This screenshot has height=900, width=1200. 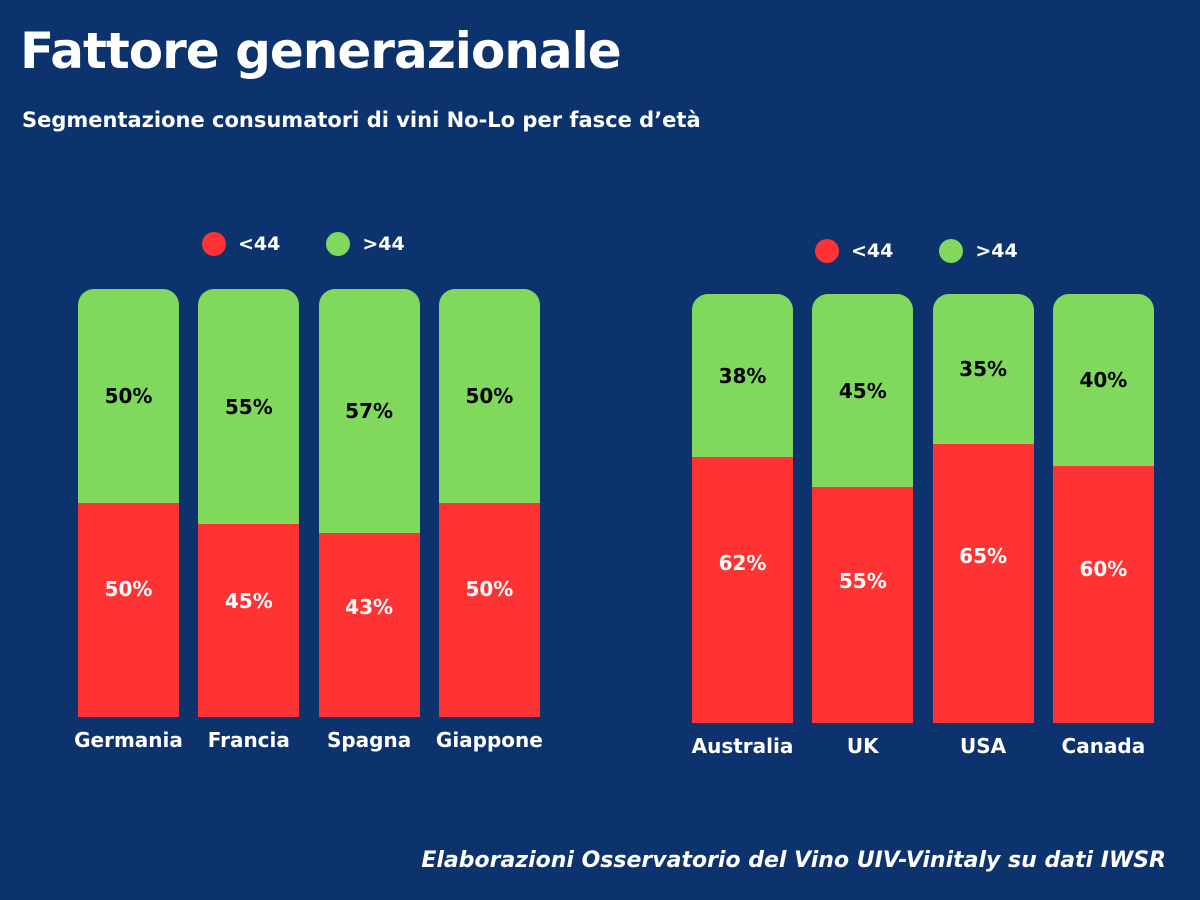 I want to click on bar-segment-over44: 35%, so click(x=983, y=369).